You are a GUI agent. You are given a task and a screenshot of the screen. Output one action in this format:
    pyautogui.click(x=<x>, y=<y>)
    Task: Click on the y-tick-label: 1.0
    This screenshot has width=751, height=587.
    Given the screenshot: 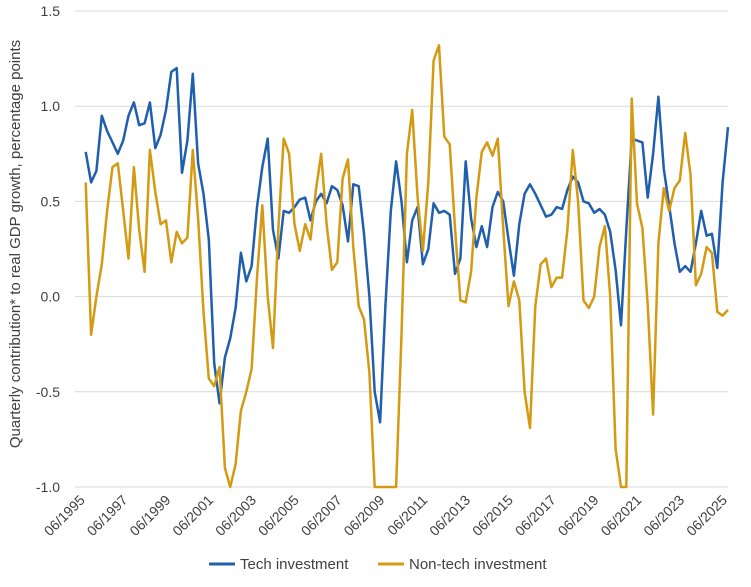 What is the action you would take?
    pyautogui.click(x=51, y=106)
    